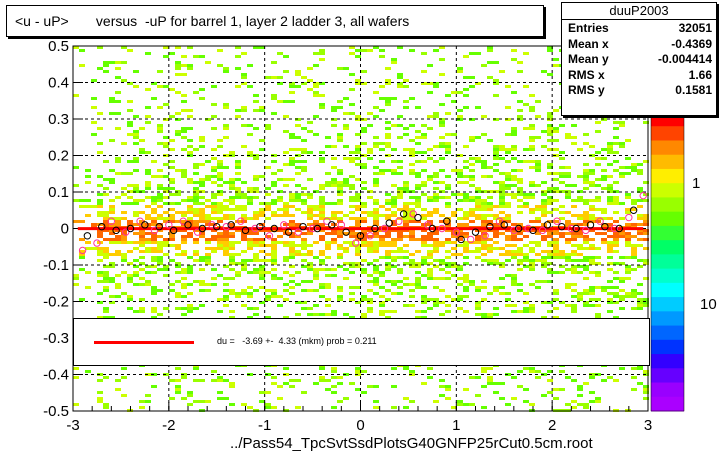  What do you see at coordinates (684, 59) in the screenshot?
I see `stats-value: -0.004414` at bounding box center [684, 59].